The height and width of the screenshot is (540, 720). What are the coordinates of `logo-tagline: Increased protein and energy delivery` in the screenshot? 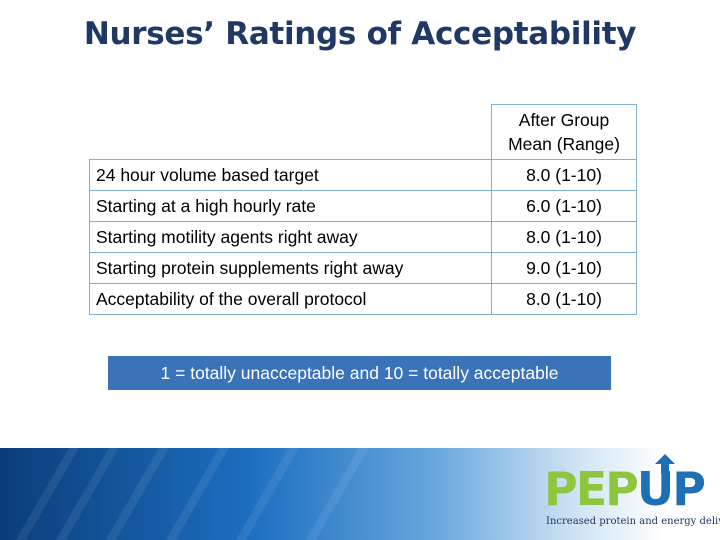 It's located at (633, 521).